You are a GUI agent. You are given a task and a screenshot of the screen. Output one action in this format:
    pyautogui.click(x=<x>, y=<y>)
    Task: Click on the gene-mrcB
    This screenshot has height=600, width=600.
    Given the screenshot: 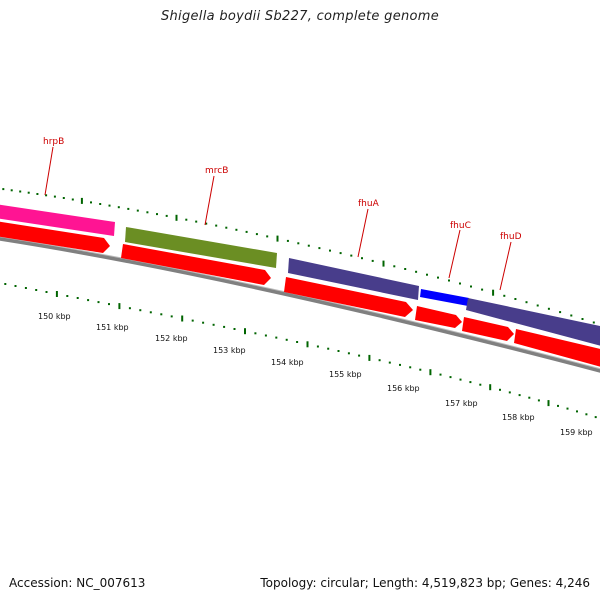 What is the action you would take?
    pyautogui.click(x=201, y=247)
    